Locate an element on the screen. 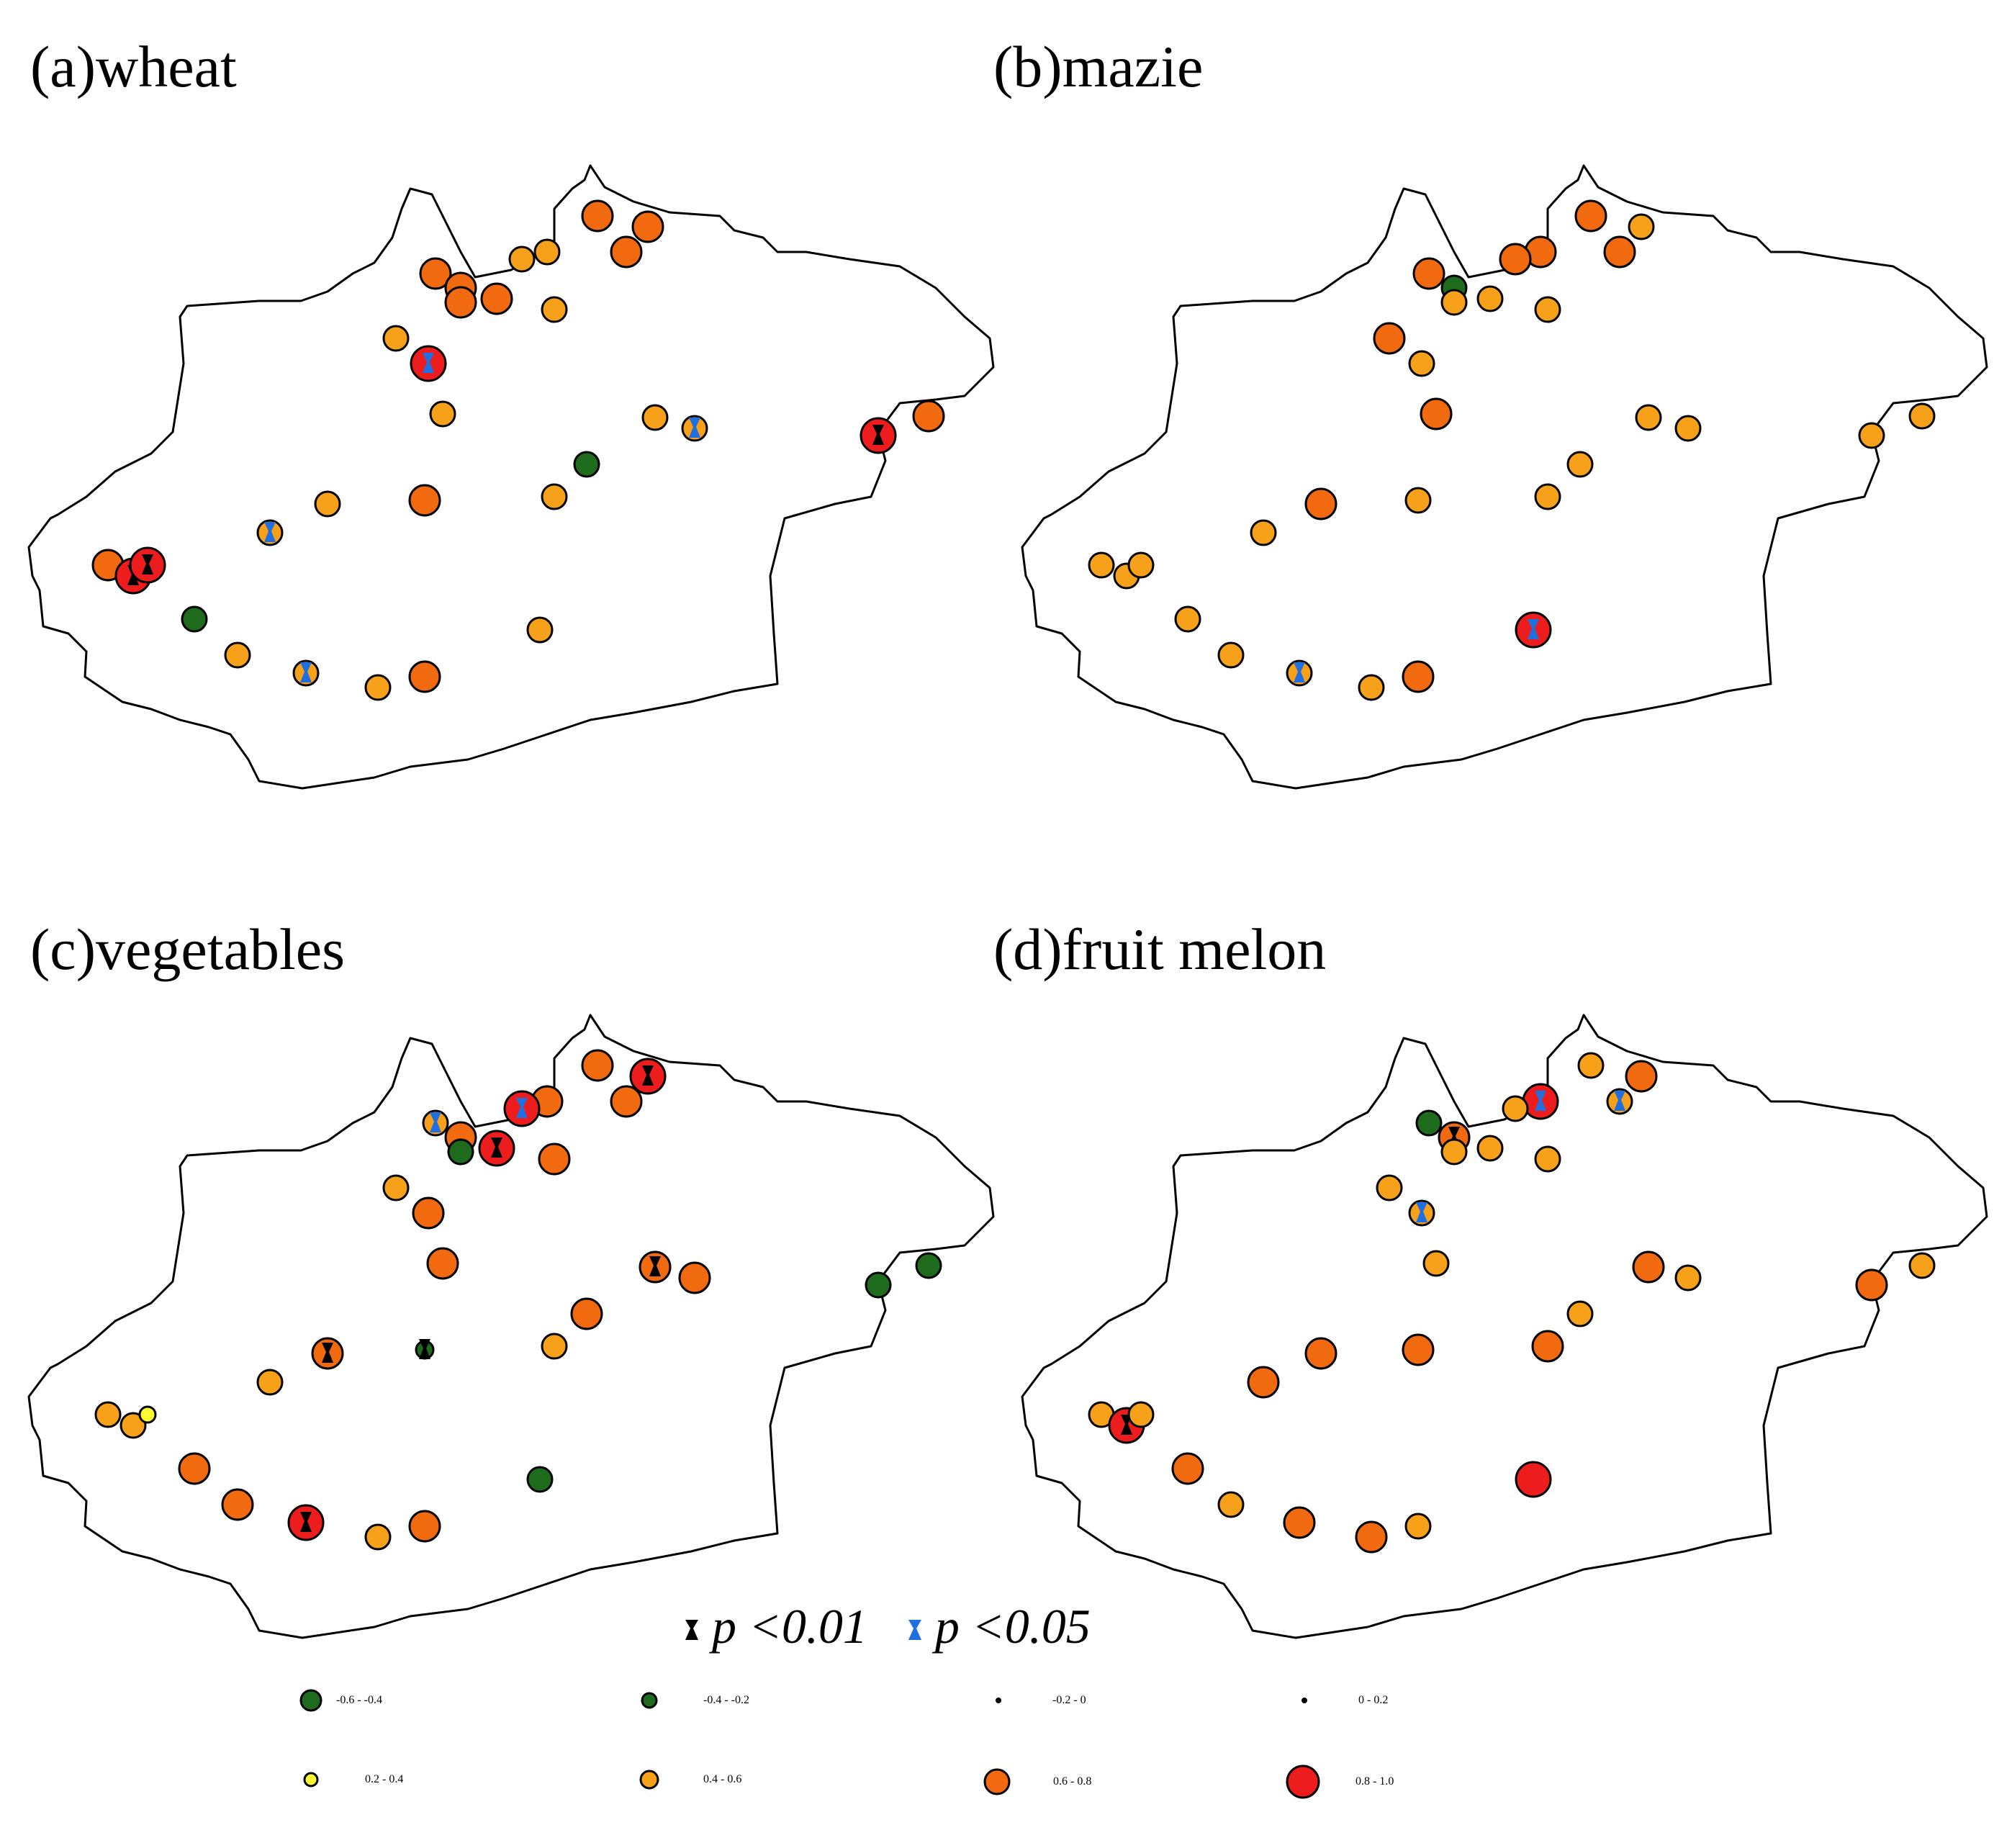 This screenshot has height=1848, width=2012. panel-title-b: (b)mazie is located at coordinates (1098, 66).